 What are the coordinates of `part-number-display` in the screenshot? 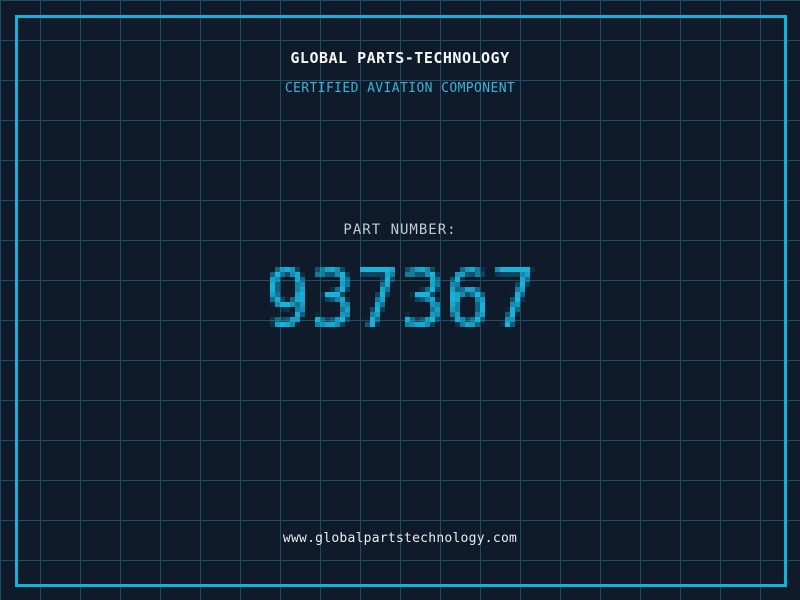 It's located at (400, 302).